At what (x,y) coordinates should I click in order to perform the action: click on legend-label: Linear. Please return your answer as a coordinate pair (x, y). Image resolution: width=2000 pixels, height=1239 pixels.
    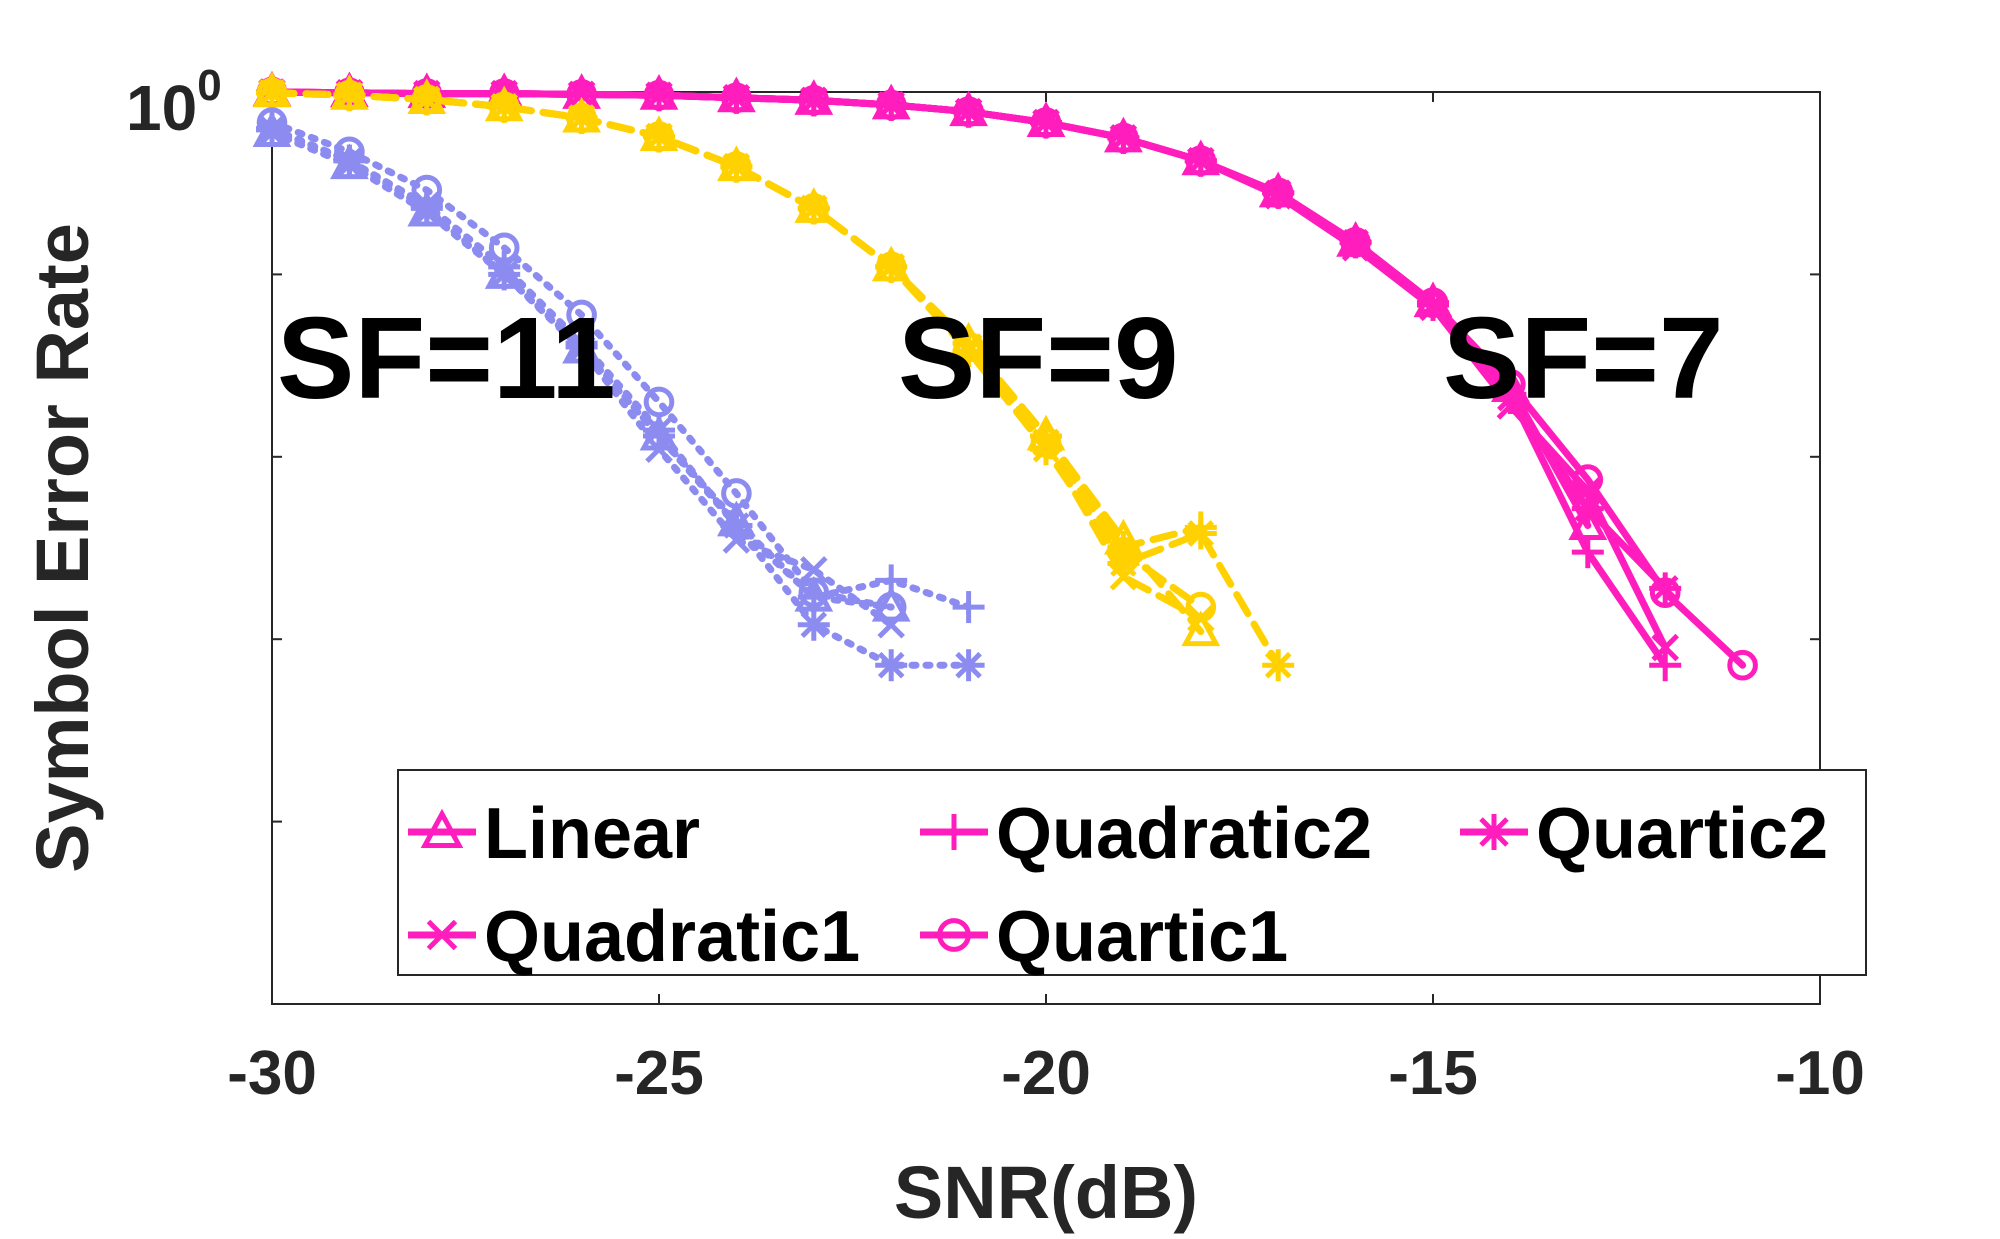
    Looking at the image, I should click on (592, 834).